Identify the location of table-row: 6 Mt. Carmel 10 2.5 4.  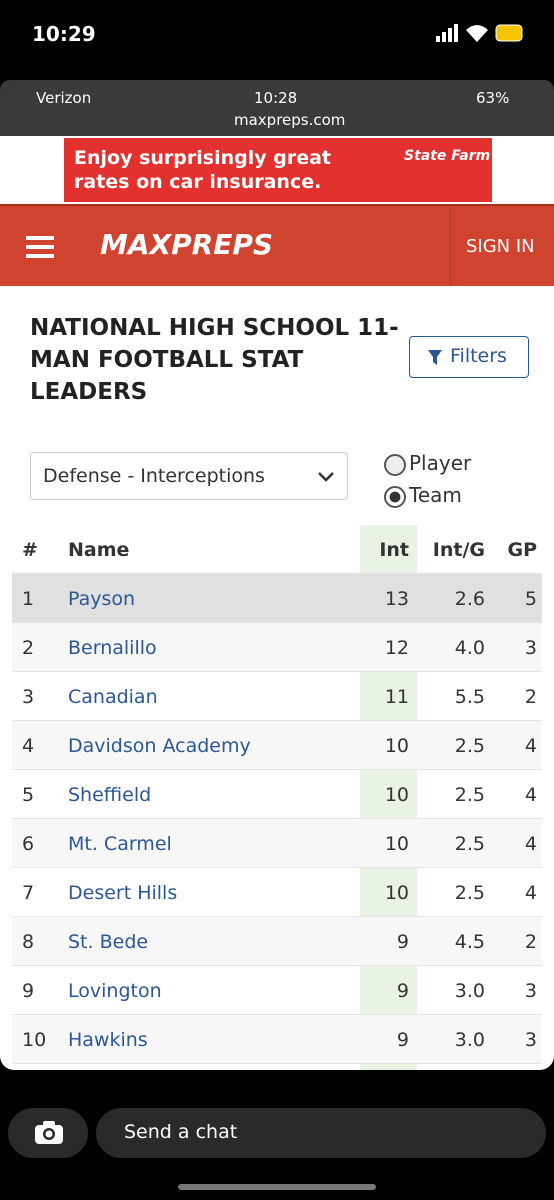
(277, 843).